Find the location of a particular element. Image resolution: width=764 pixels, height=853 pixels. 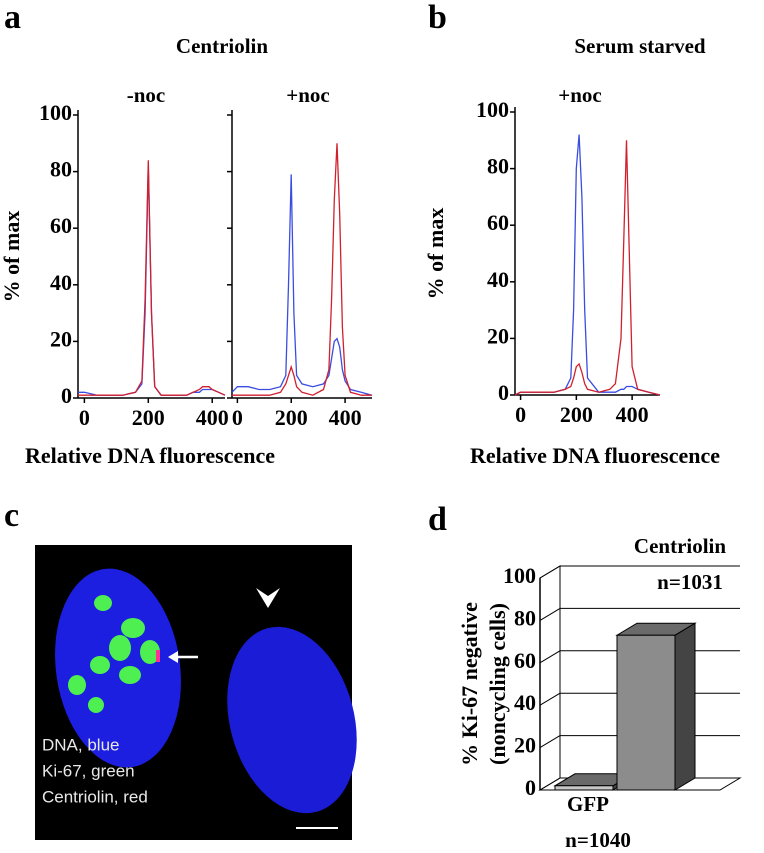

panel-label: b is located at coordinates (437, 18).